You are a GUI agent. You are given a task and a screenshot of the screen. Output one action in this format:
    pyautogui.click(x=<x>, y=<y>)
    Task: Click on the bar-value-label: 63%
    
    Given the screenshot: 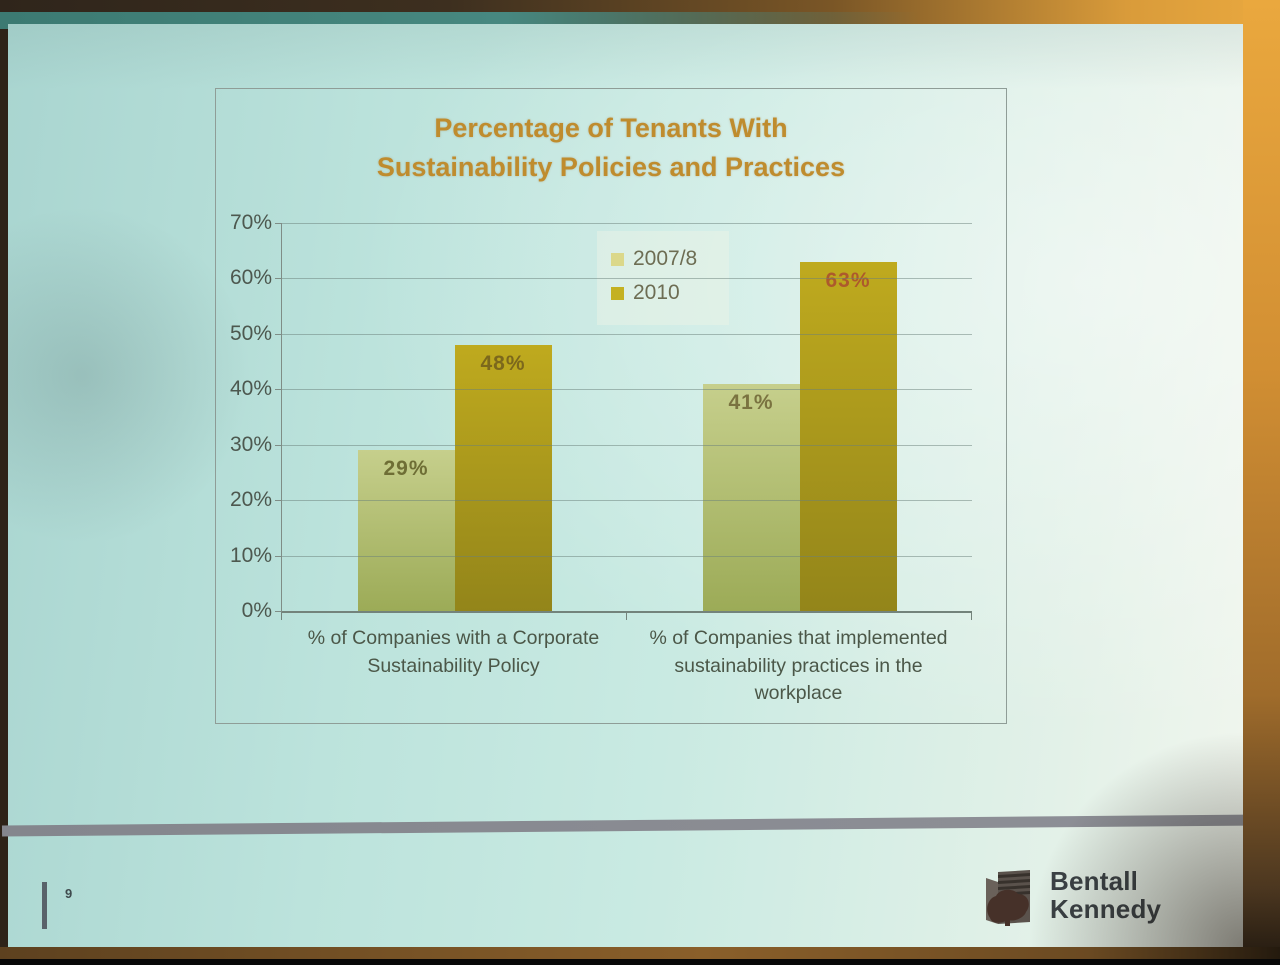 What is the action you would take?
    pyautogui.click(x=848, y=280)
    